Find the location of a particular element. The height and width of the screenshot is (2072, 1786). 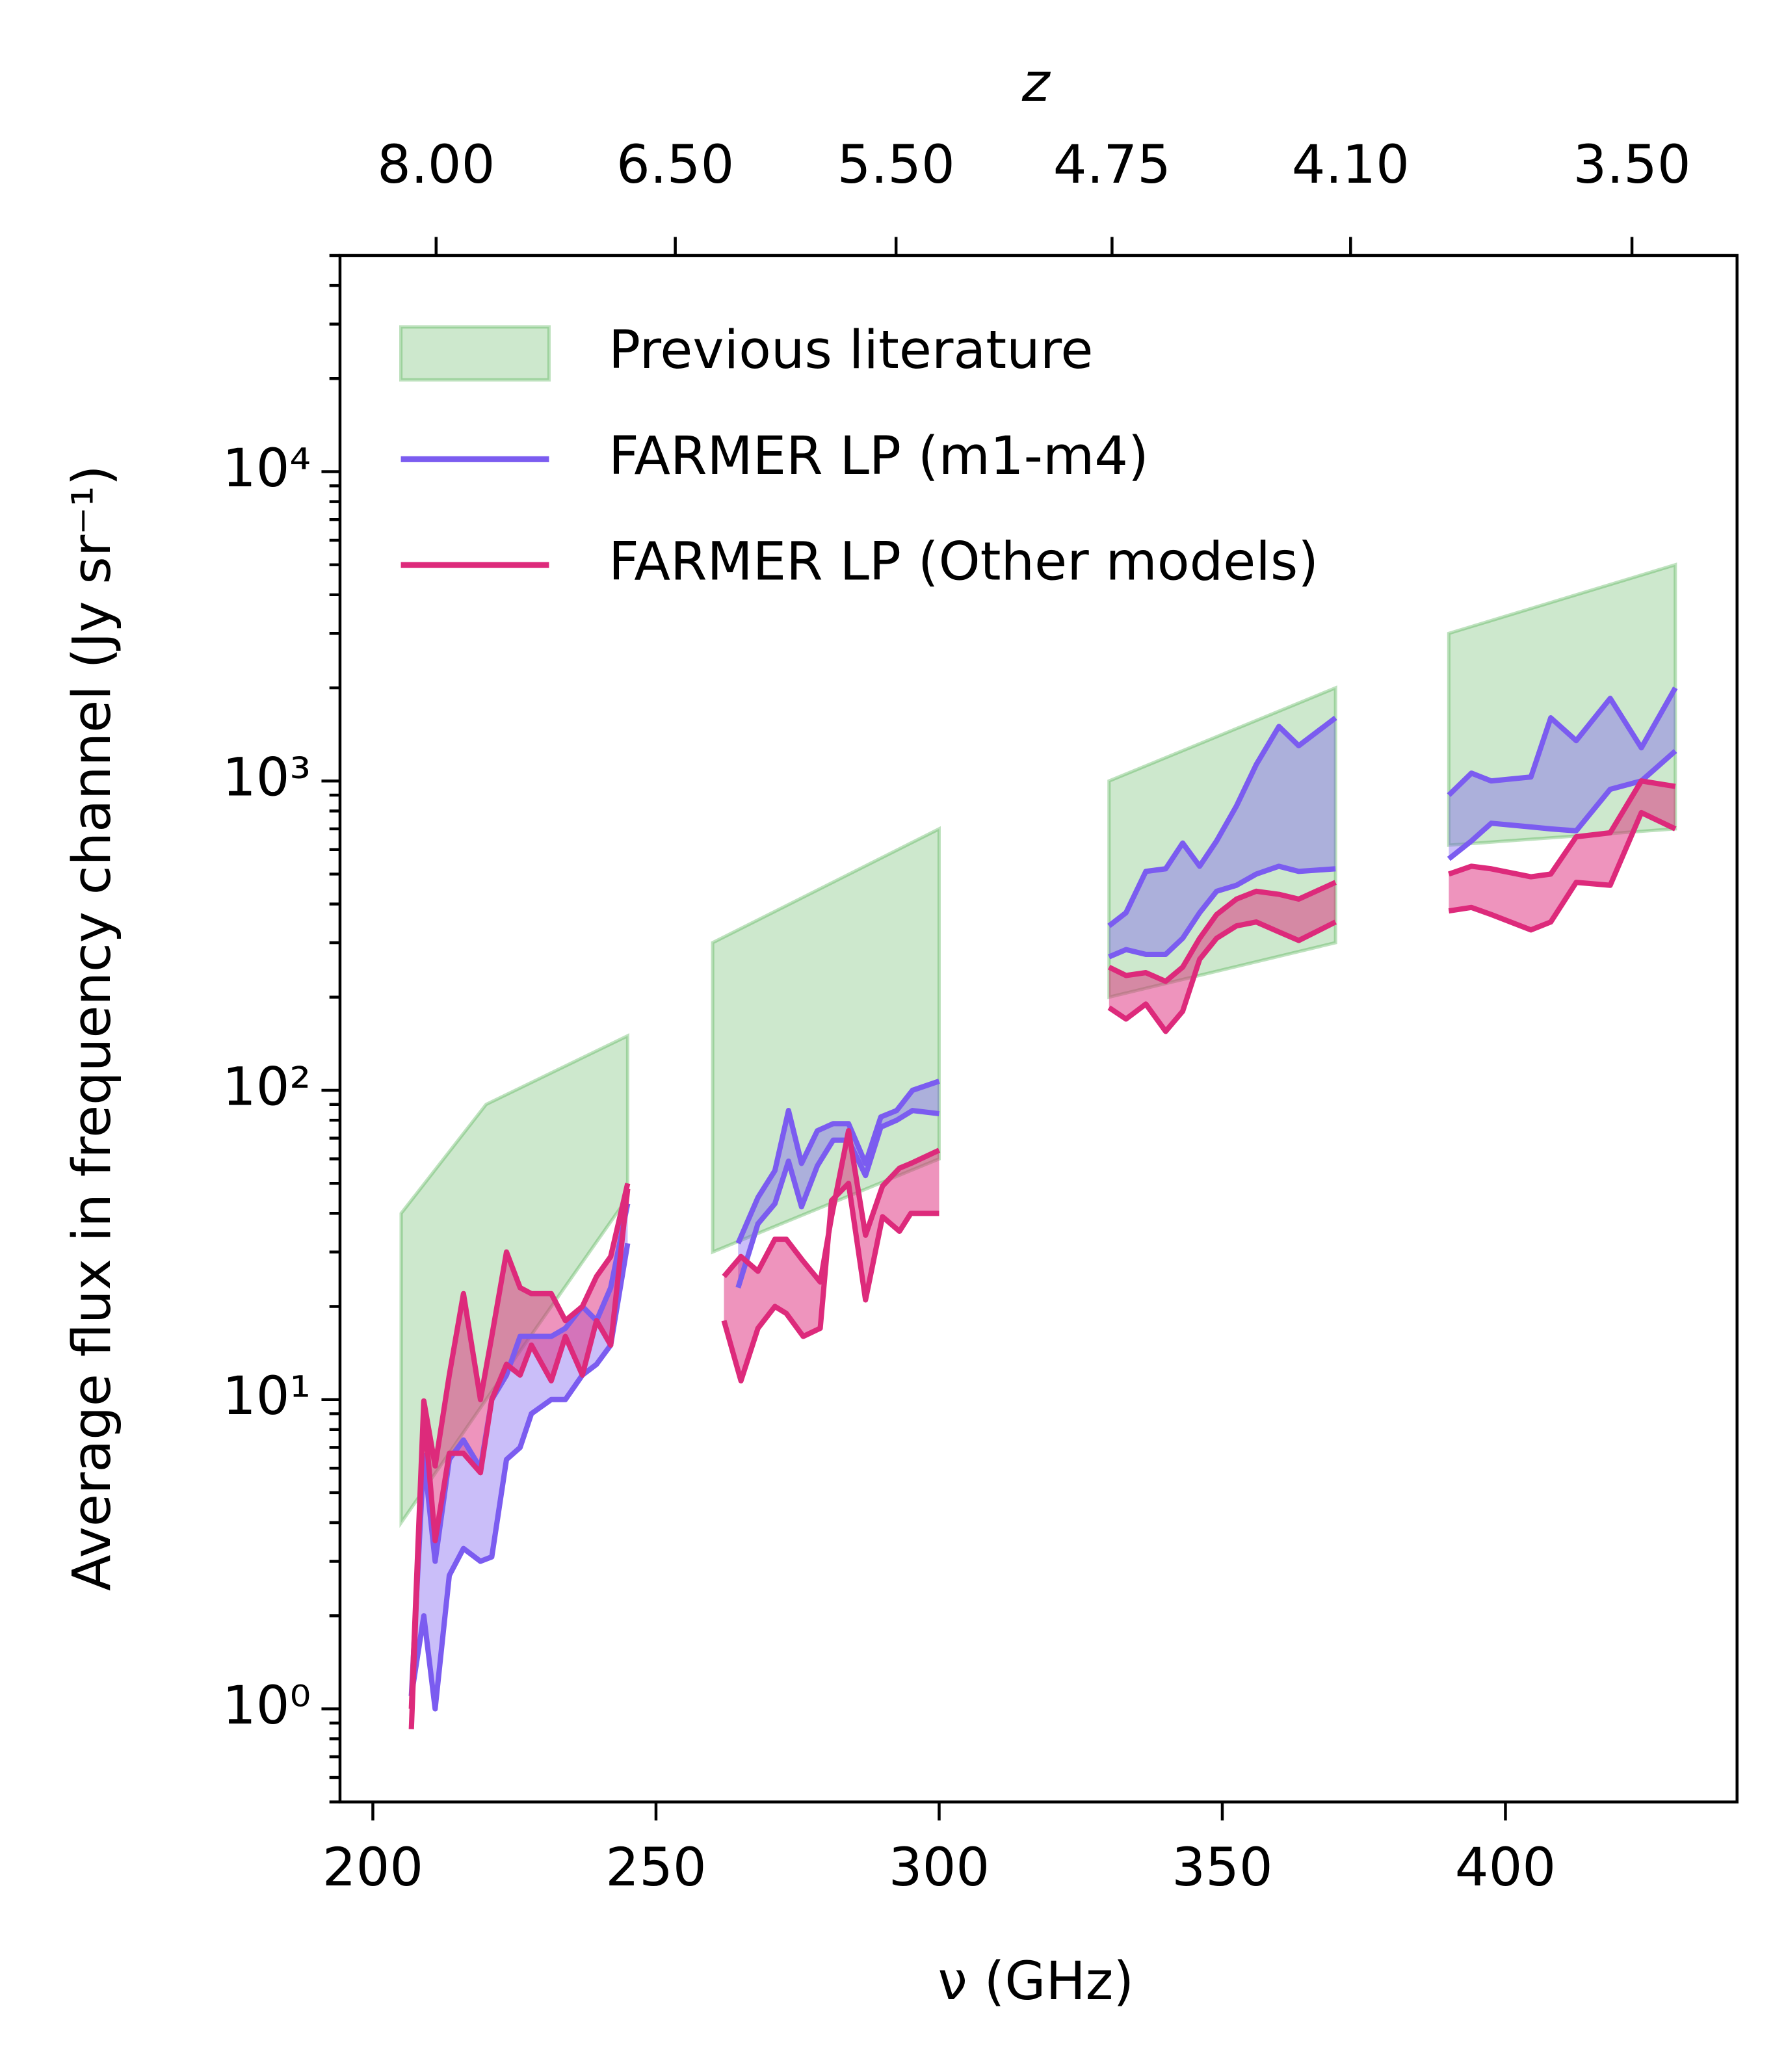

top-tick-label: 5.50 is located at coordinates (896, 165).